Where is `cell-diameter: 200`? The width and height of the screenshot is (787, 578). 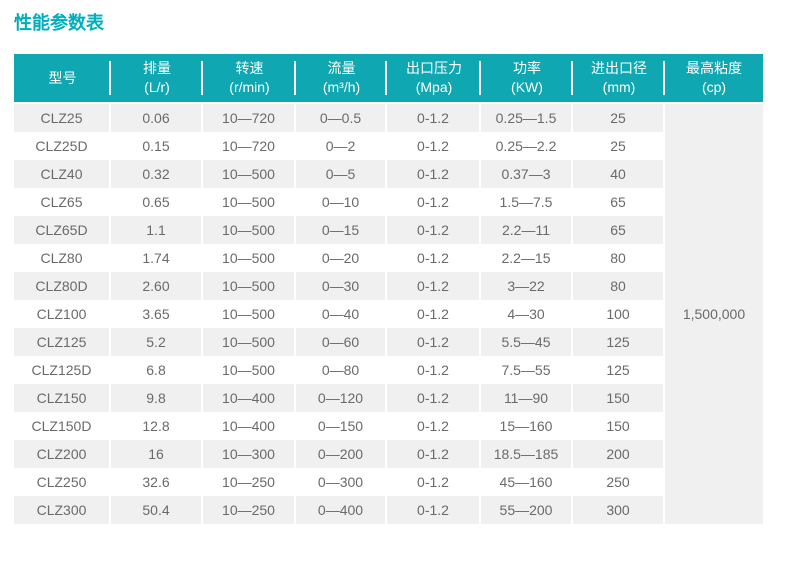
cell-diameter: 200 is located at coordinates (619, 454).